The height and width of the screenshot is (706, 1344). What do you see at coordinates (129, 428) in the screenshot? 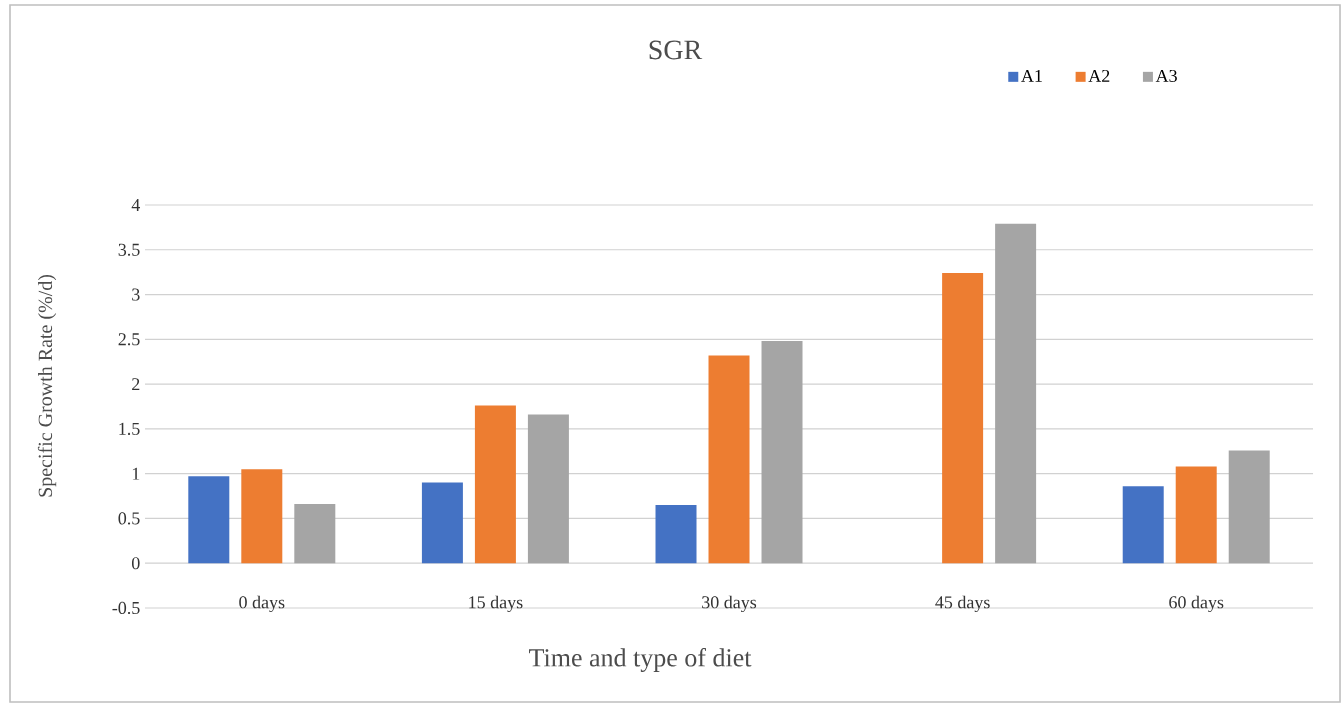
I see `y-tick-label: 1.5` at bounding box center [129, 428].